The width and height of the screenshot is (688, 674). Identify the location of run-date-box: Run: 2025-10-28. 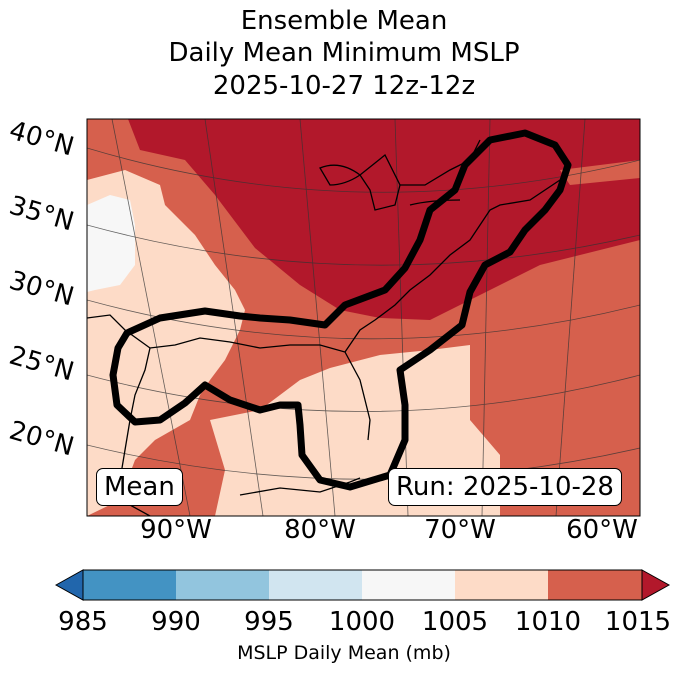
(505, 487).